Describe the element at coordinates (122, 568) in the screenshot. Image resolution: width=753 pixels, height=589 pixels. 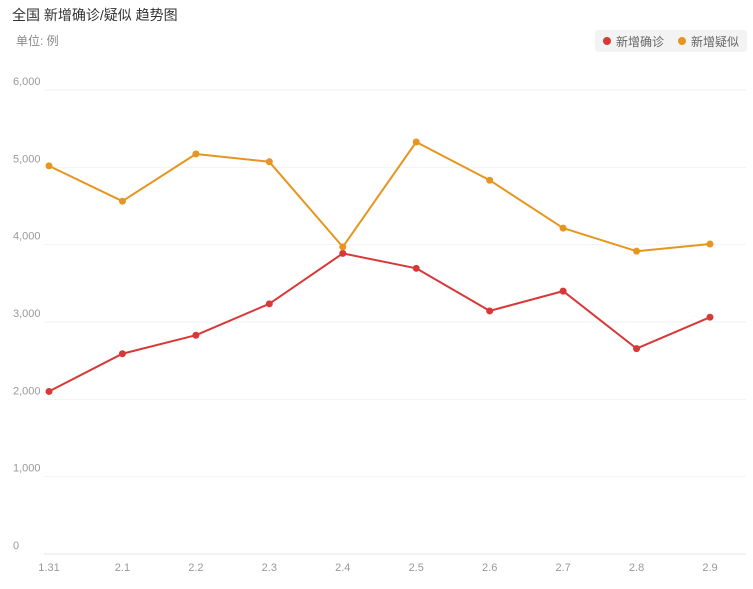
I see `x-tick-label: 2.1` at that location.